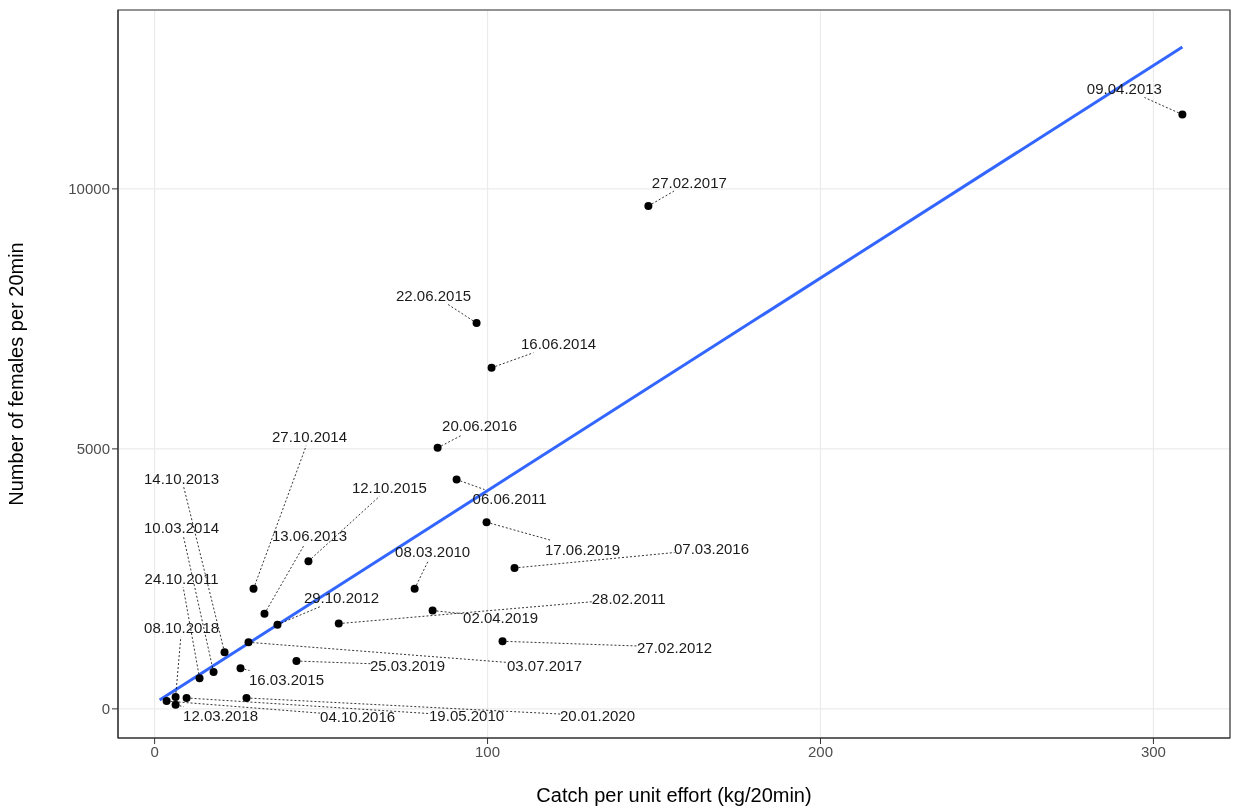 The width and height of the screenshot is (1234, 810). Describe the element at coordinates (309, 536) in the screenshot. I see `data-label: 13.06.2013` at that location.